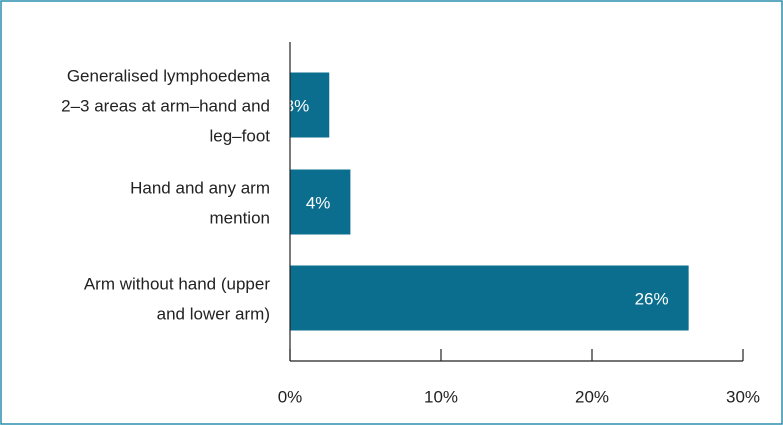 This screenshot has width=783, height=425. I want to click on y-tick-label: mention, so click(240, 217).